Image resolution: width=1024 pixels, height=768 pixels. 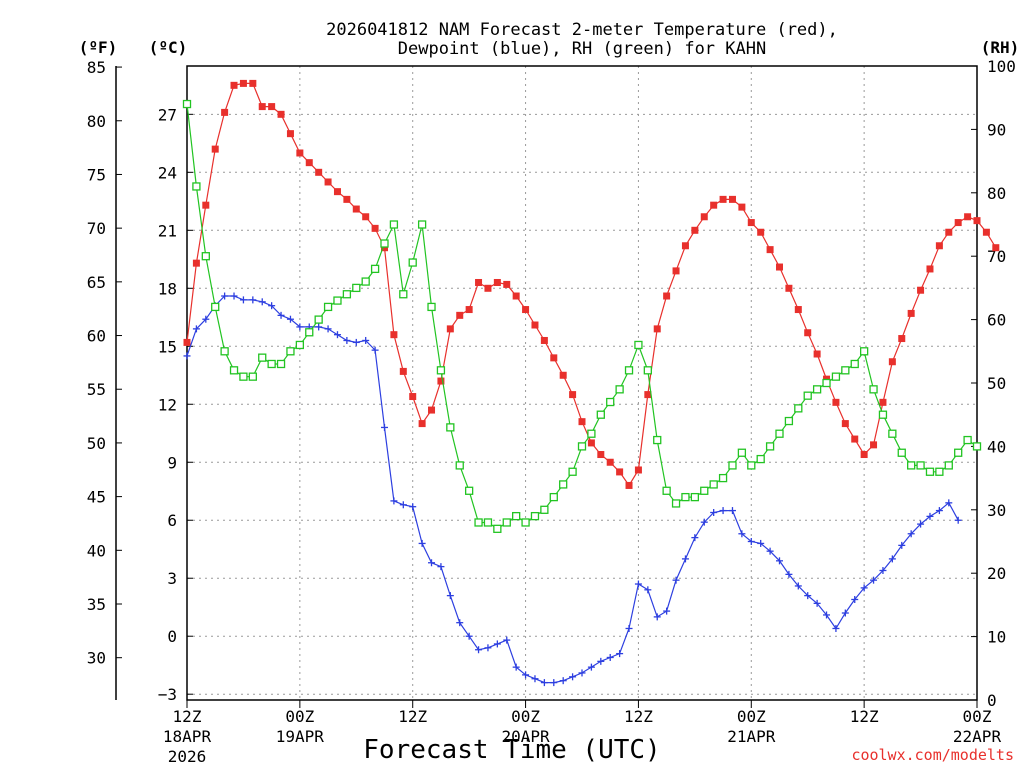 I want to click on x-tick-year: 2026, so click(x=187, y=756).